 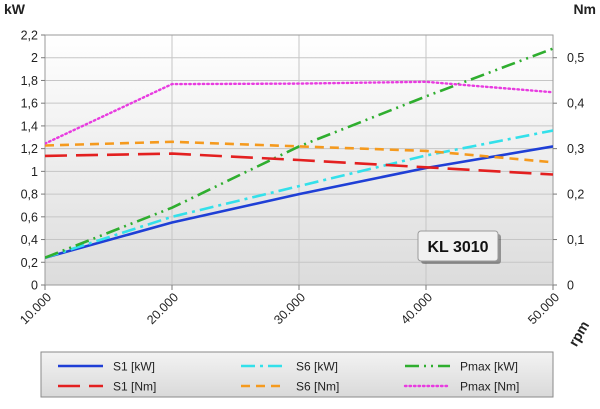 What do you see at coordinates (29, 195) in the screenshot?
I see `y-left-tick-label: 0,8` at bounding box center [29, 195].